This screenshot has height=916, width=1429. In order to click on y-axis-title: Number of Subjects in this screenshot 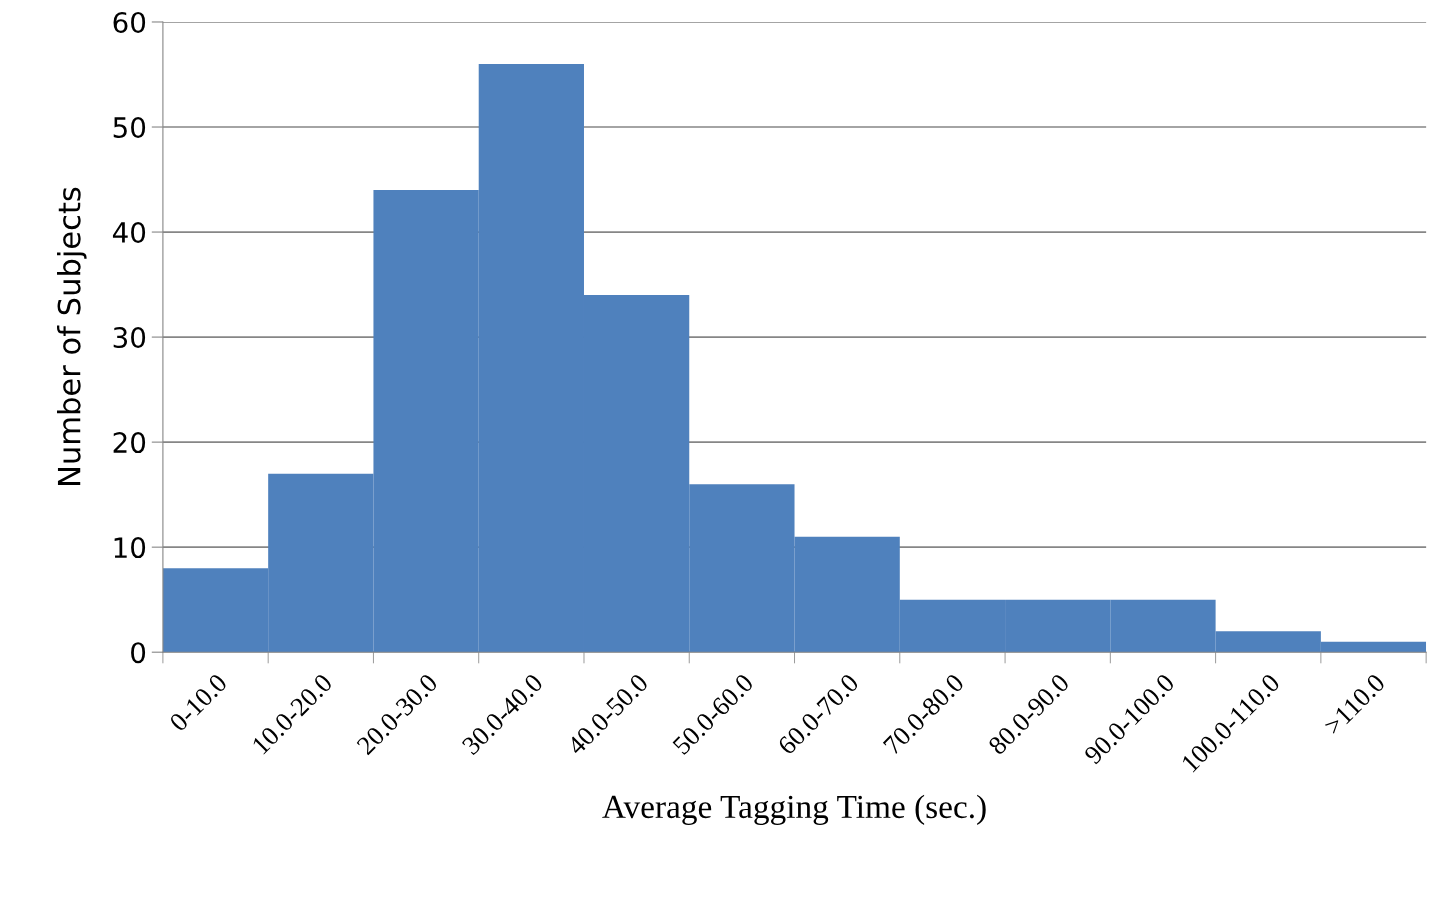, I will do `click(72, 336)`.